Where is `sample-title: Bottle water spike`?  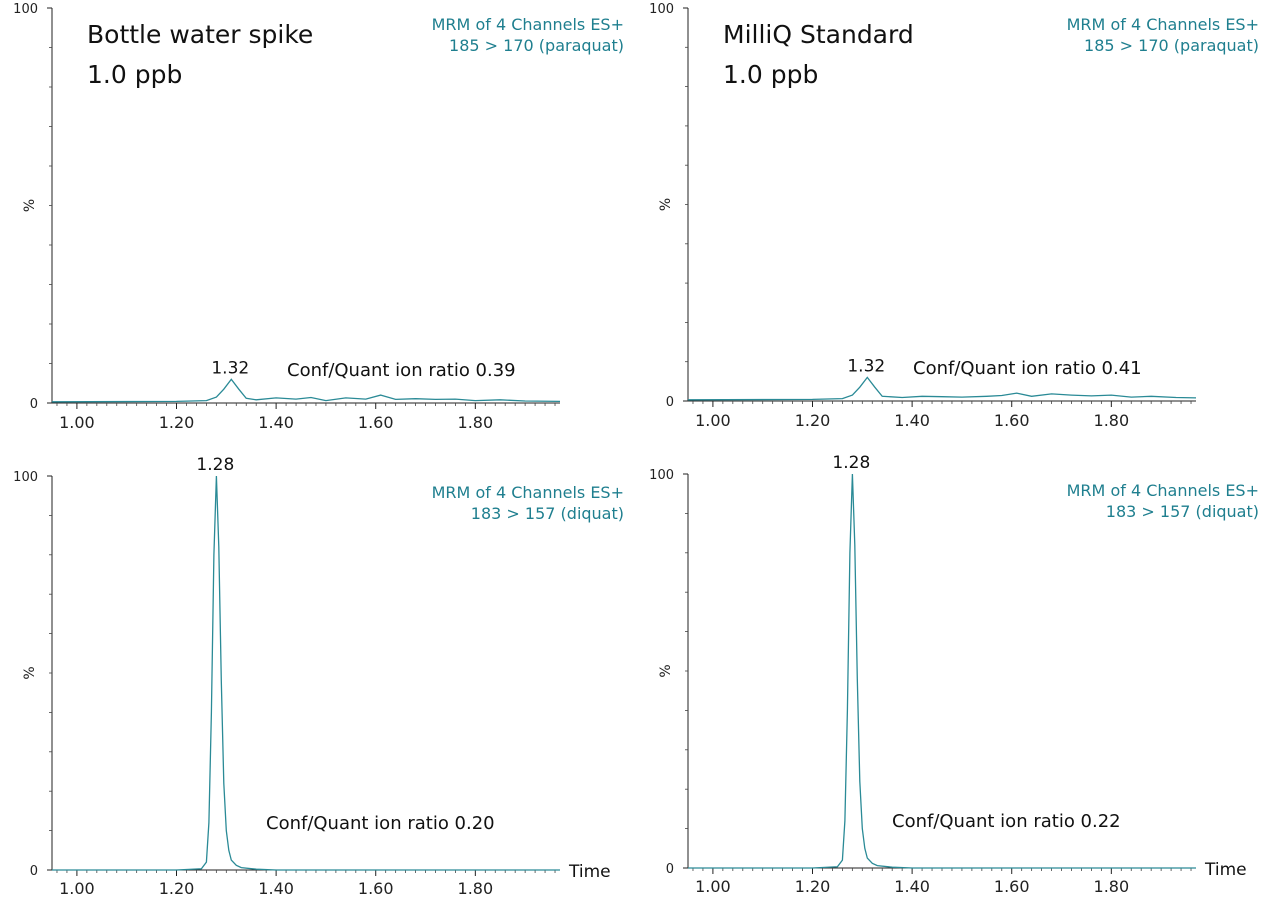 sample-title: Bottle water spike is located at coordinates (200, 34).